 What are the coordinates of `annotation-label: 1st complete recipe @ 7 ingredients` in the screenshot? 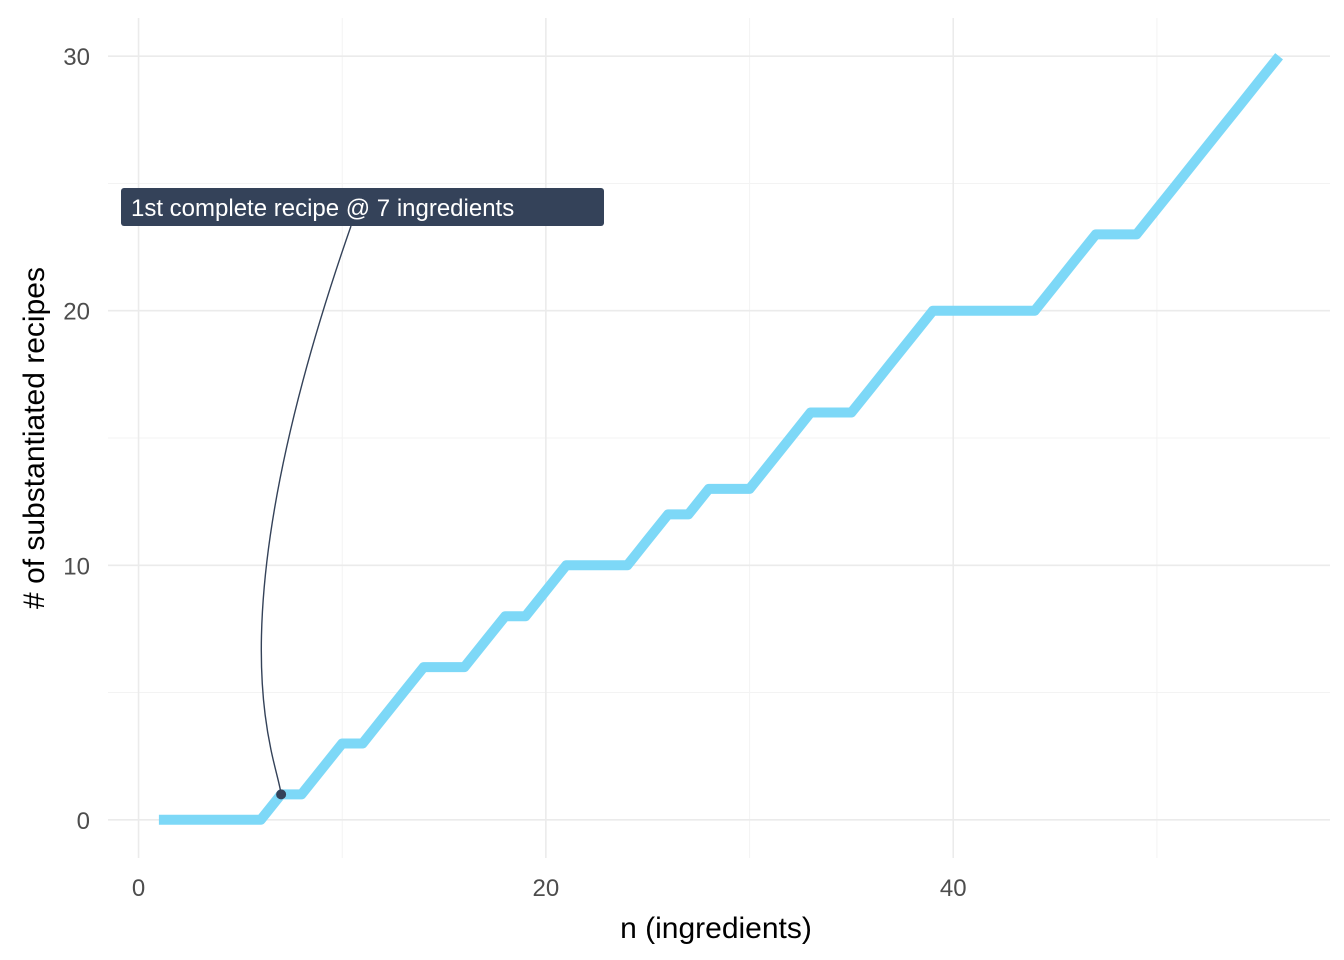 It's located at (322, 208).